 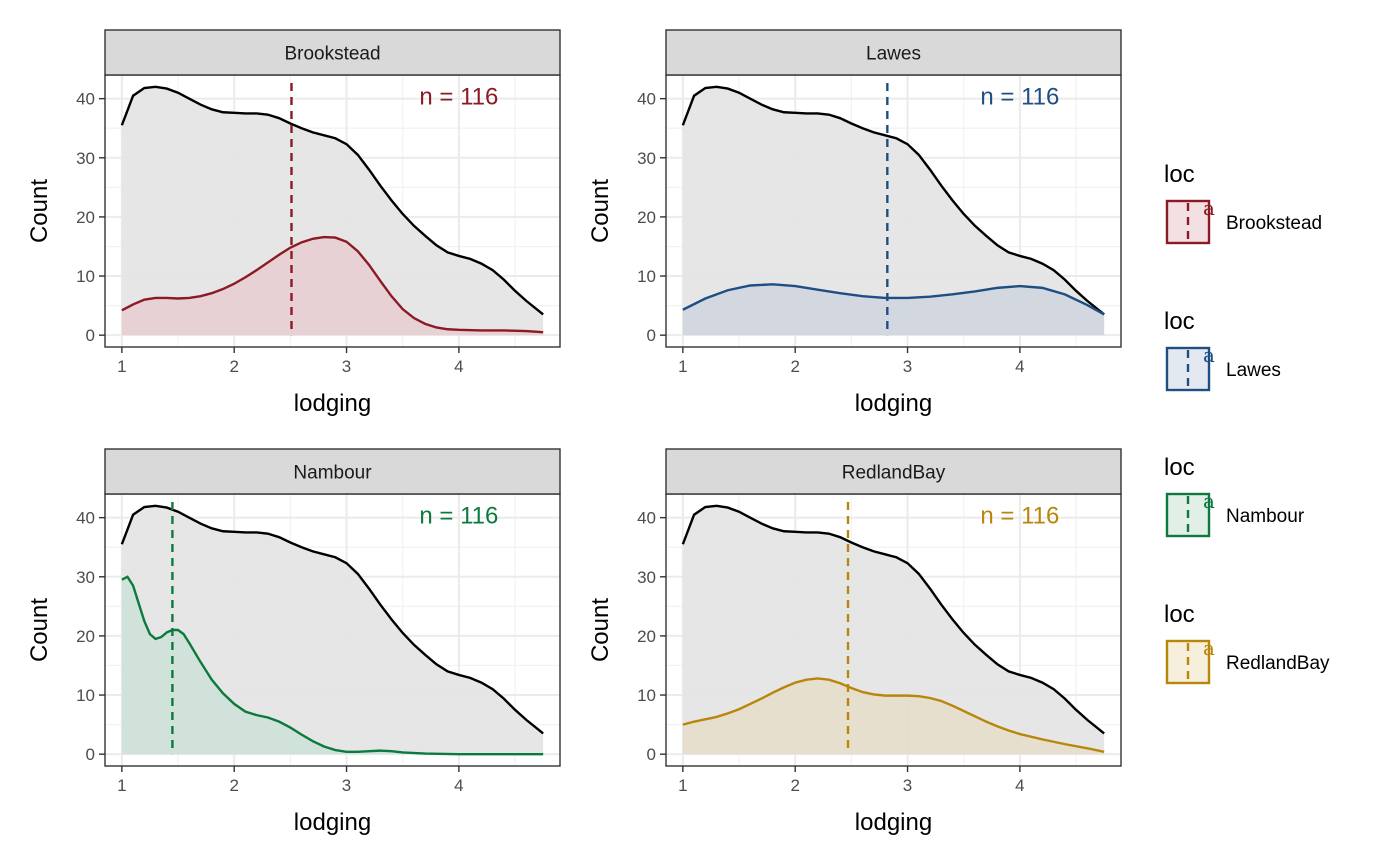 I want to click on facet-strip-label: Nambour, so click(x=332, y=473).